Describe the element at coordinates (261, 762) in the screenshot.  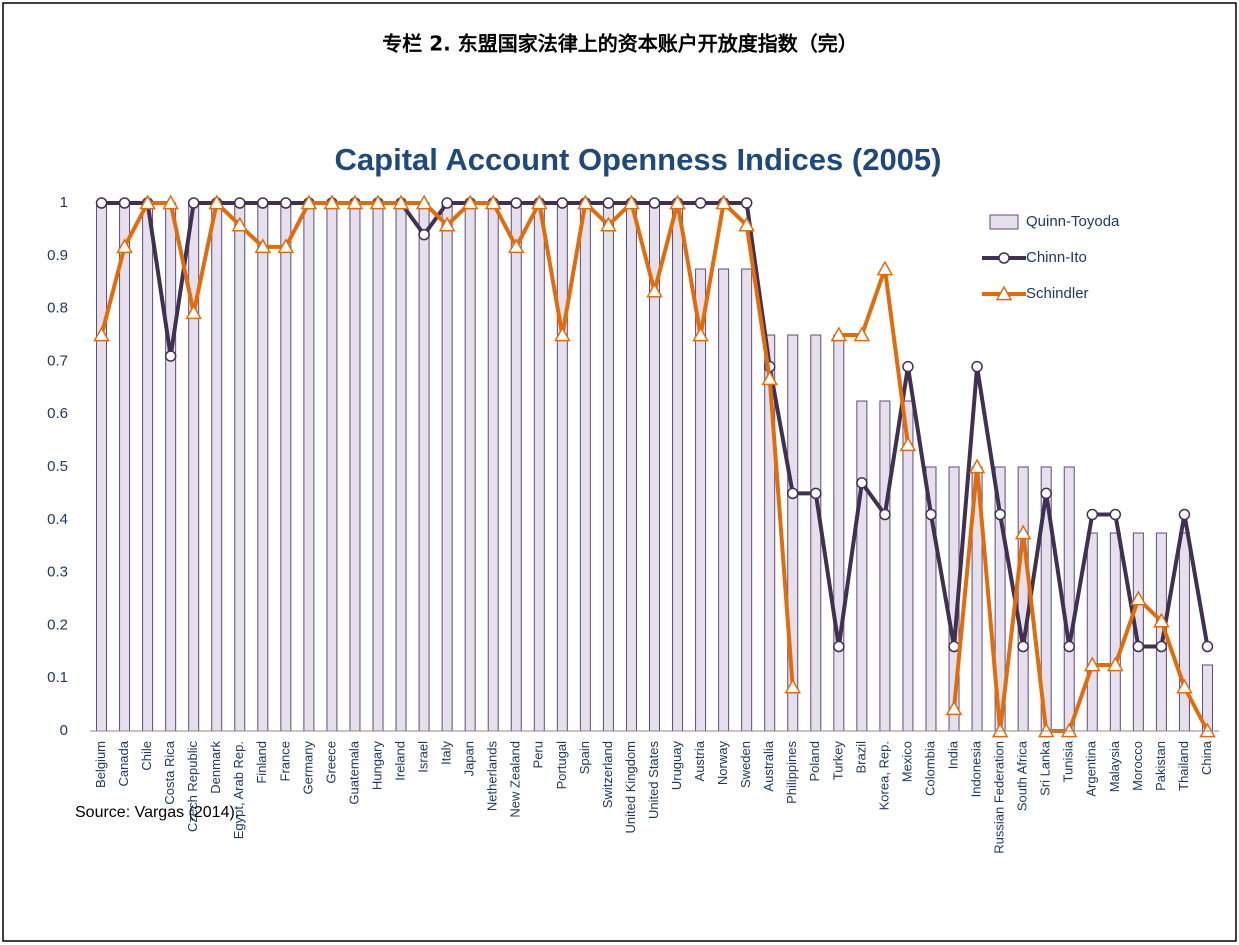
I see `x-tick-label: Finland` at that location.